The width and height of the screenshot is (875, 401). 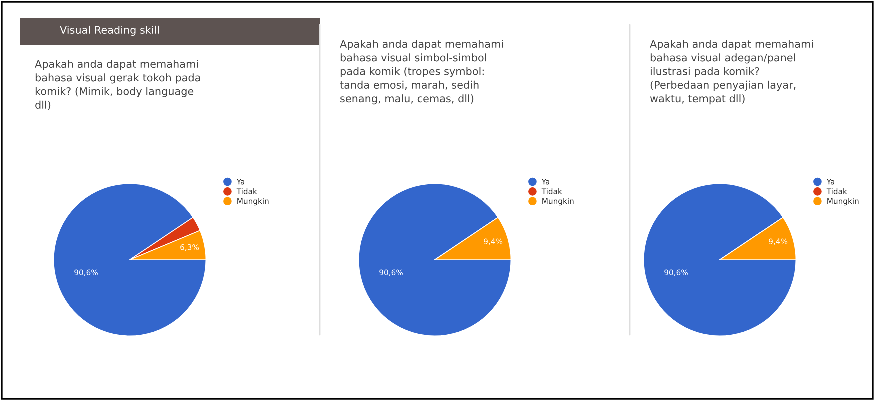 I want to click on chart-title: Apakah anda dapat memahami bahasa visual simbol-simbol pada komik (tropes symbol: tanda emosi, marah, sedih senang, malu, cemas, dll), so click(x=422, y=72).